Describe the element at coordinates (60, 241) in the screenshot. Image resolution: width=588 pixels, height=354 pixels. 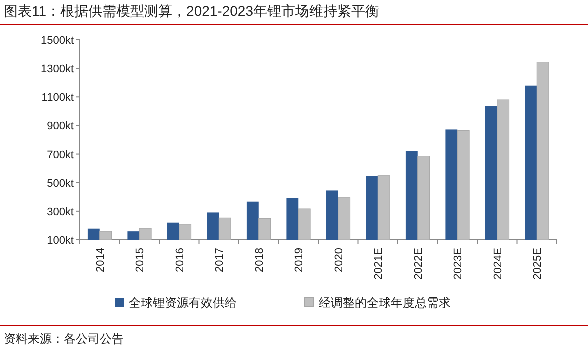
I see `y-tick-label: 100kt` at that location.